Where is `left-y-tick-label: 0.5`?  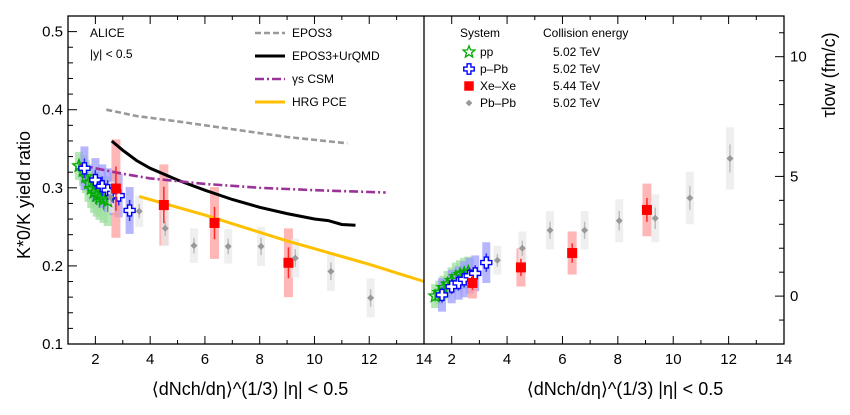
left-y-tick-label: 0.5 is located at coordinates (52, 32).